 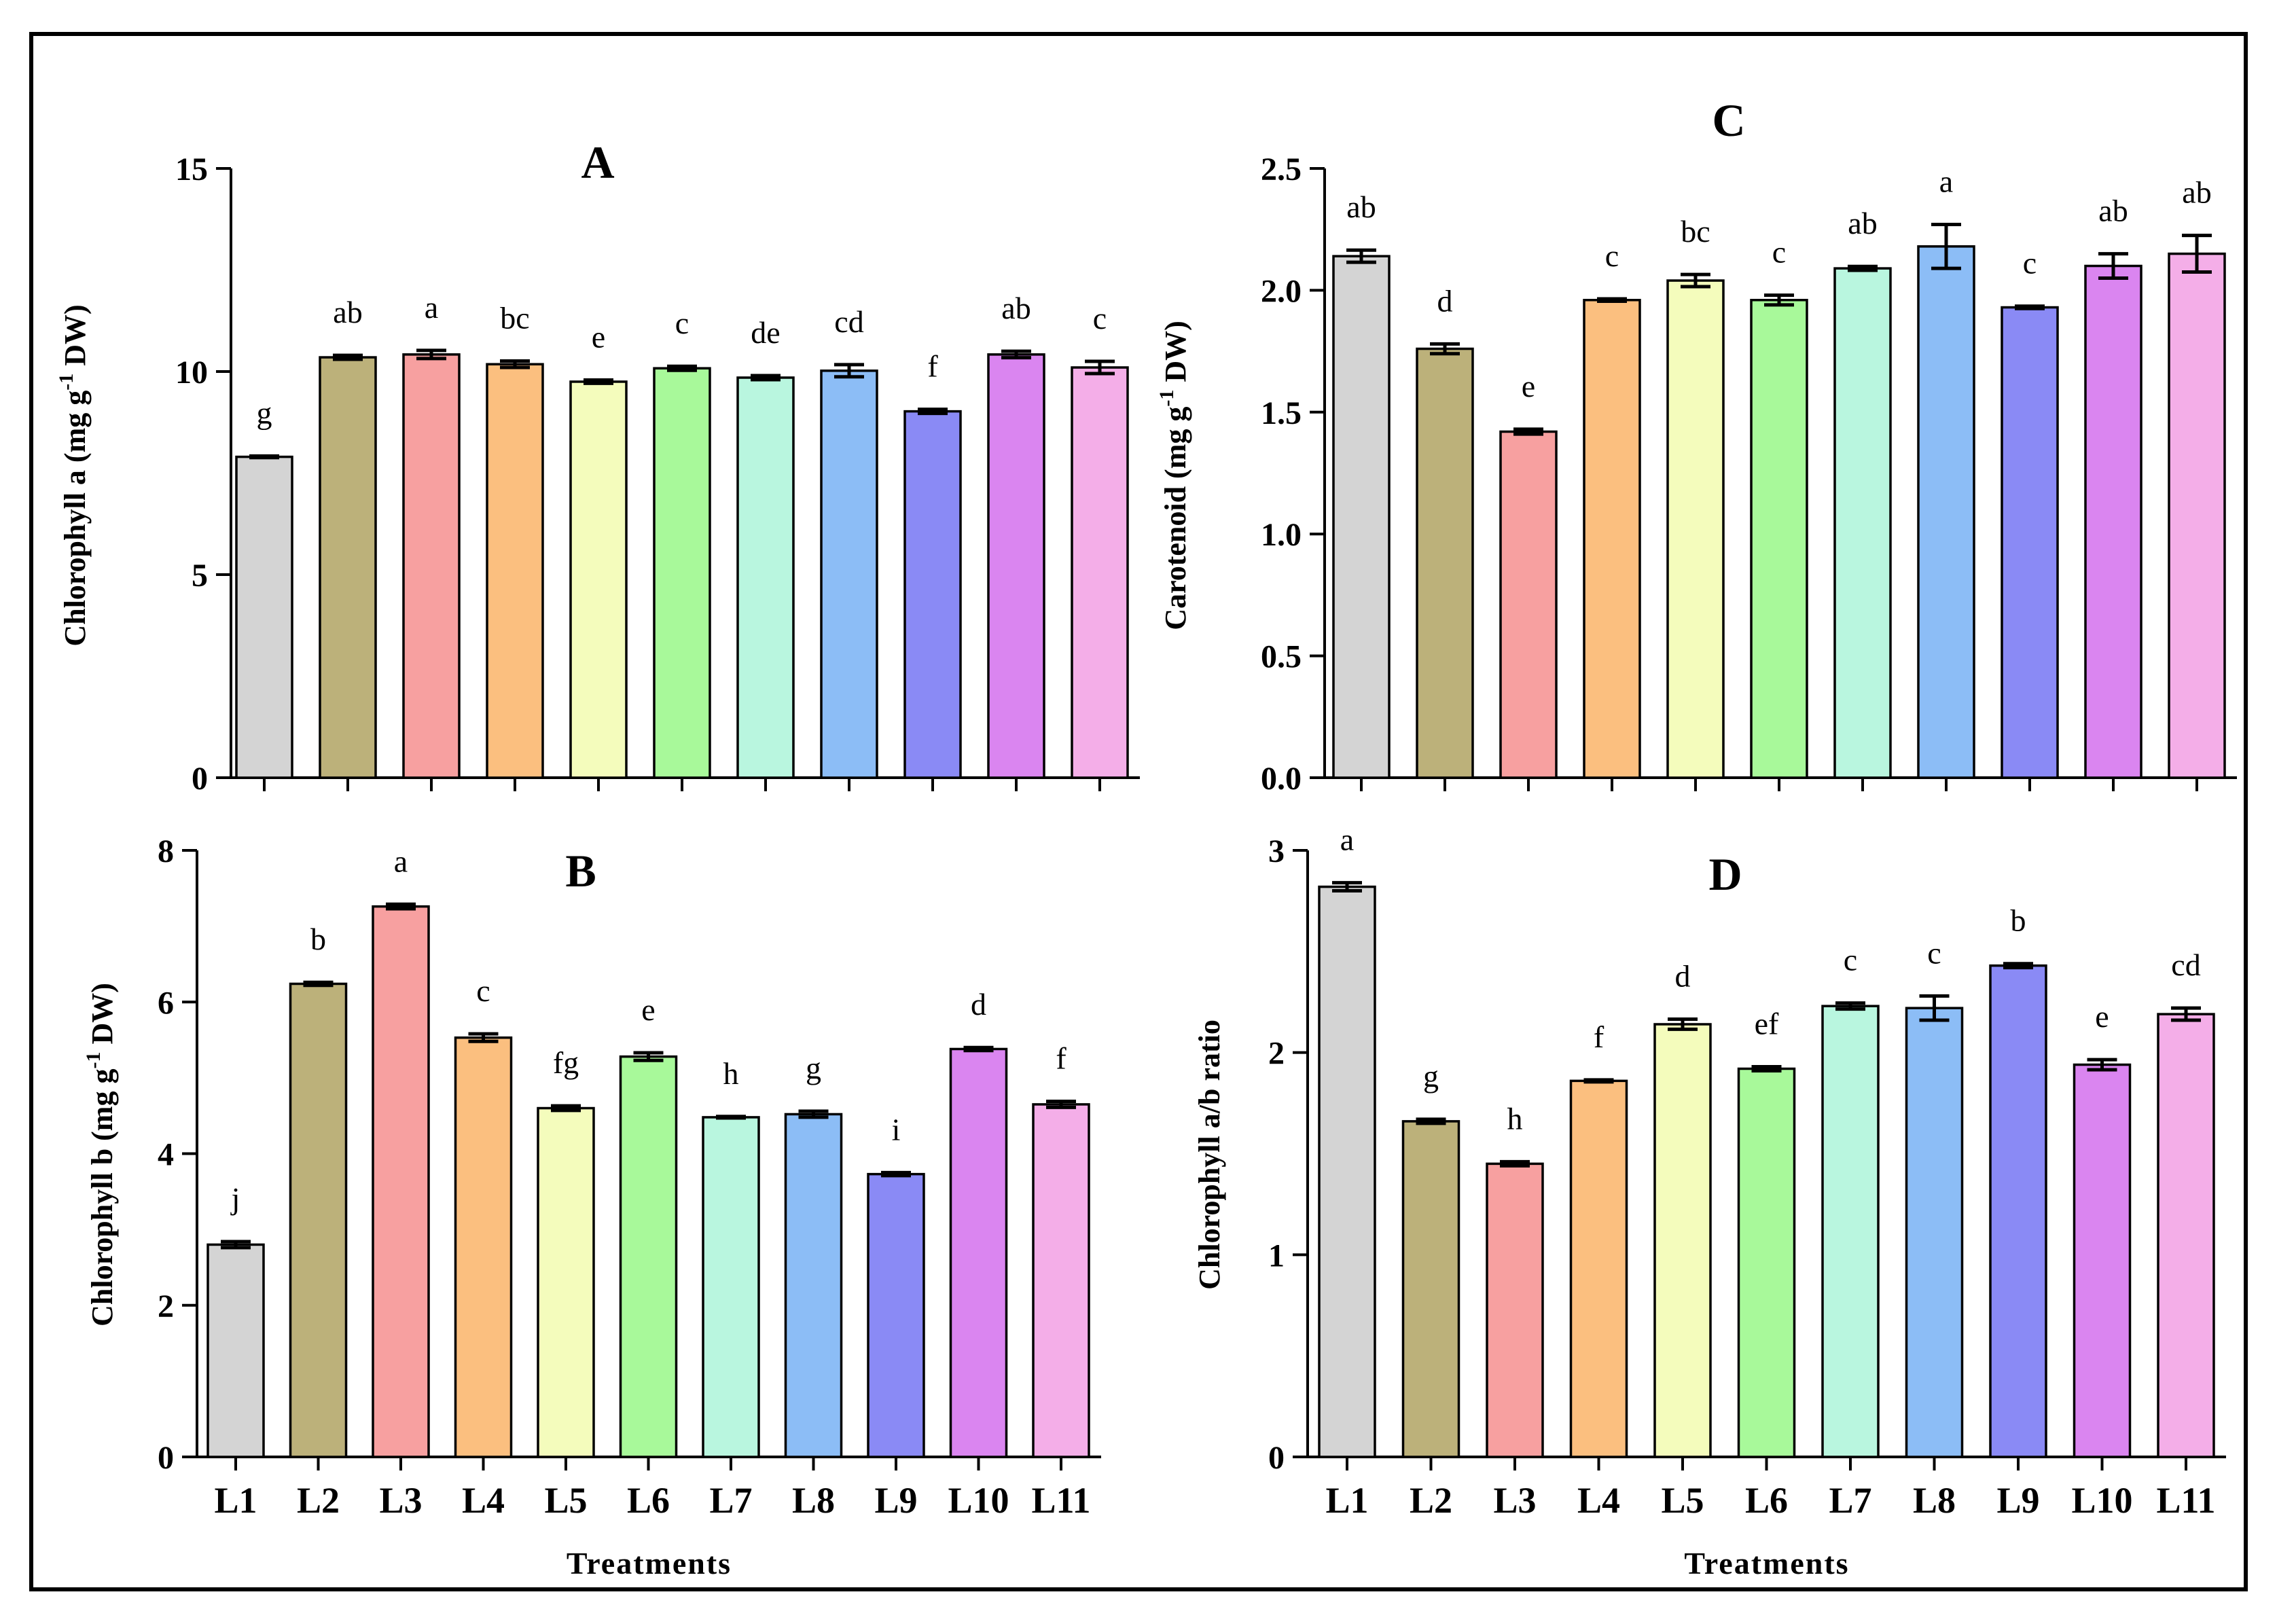 I want to click on y-tick-label: 10, so click(x=192, y=373).